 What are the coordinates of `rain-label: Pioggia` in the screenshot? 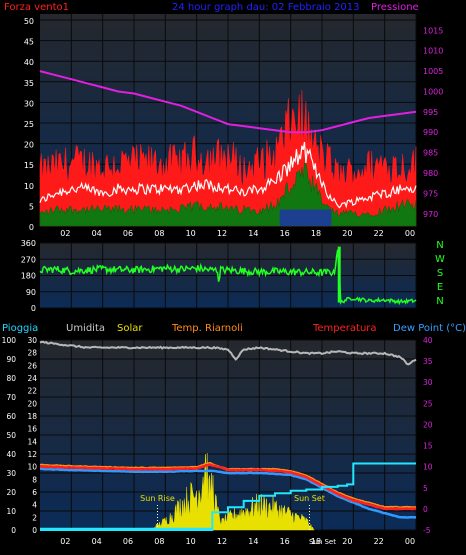 It's located at (20, 328).